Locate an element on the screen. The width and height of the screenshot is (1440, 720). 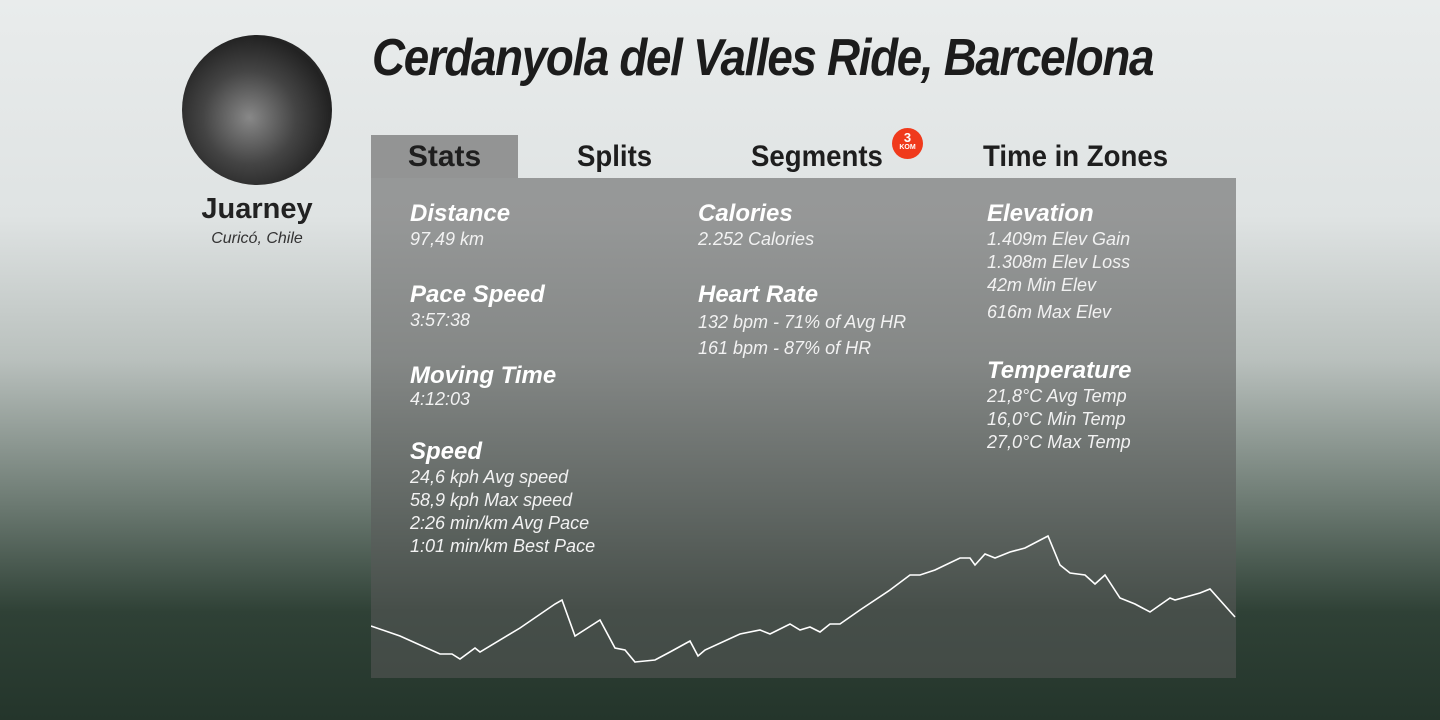
badge-label: KOM is located at coordinates (907, 147).